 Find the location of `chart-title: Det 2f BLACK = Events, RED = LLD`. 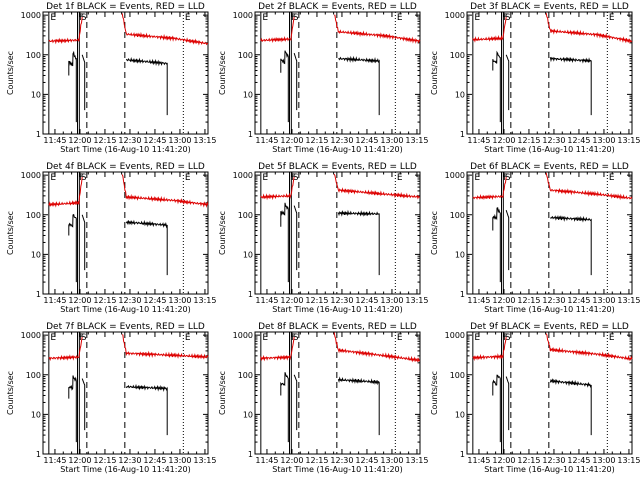

chart-title: Det 2f BLACK = Events, RED = LLD is located at coordinates (337, 7).